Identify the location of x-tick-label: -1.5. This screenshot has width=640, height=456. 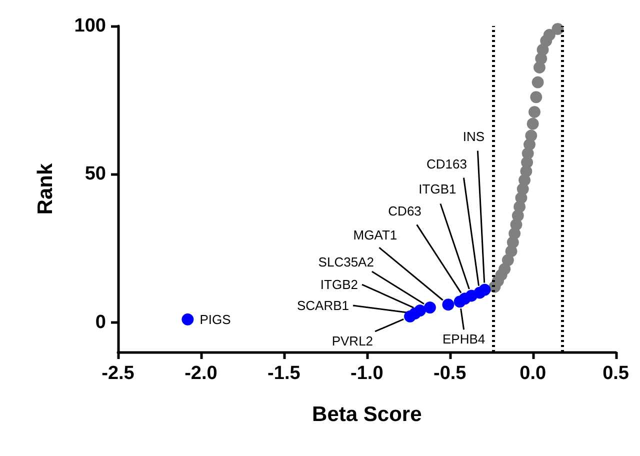
(284, 373).